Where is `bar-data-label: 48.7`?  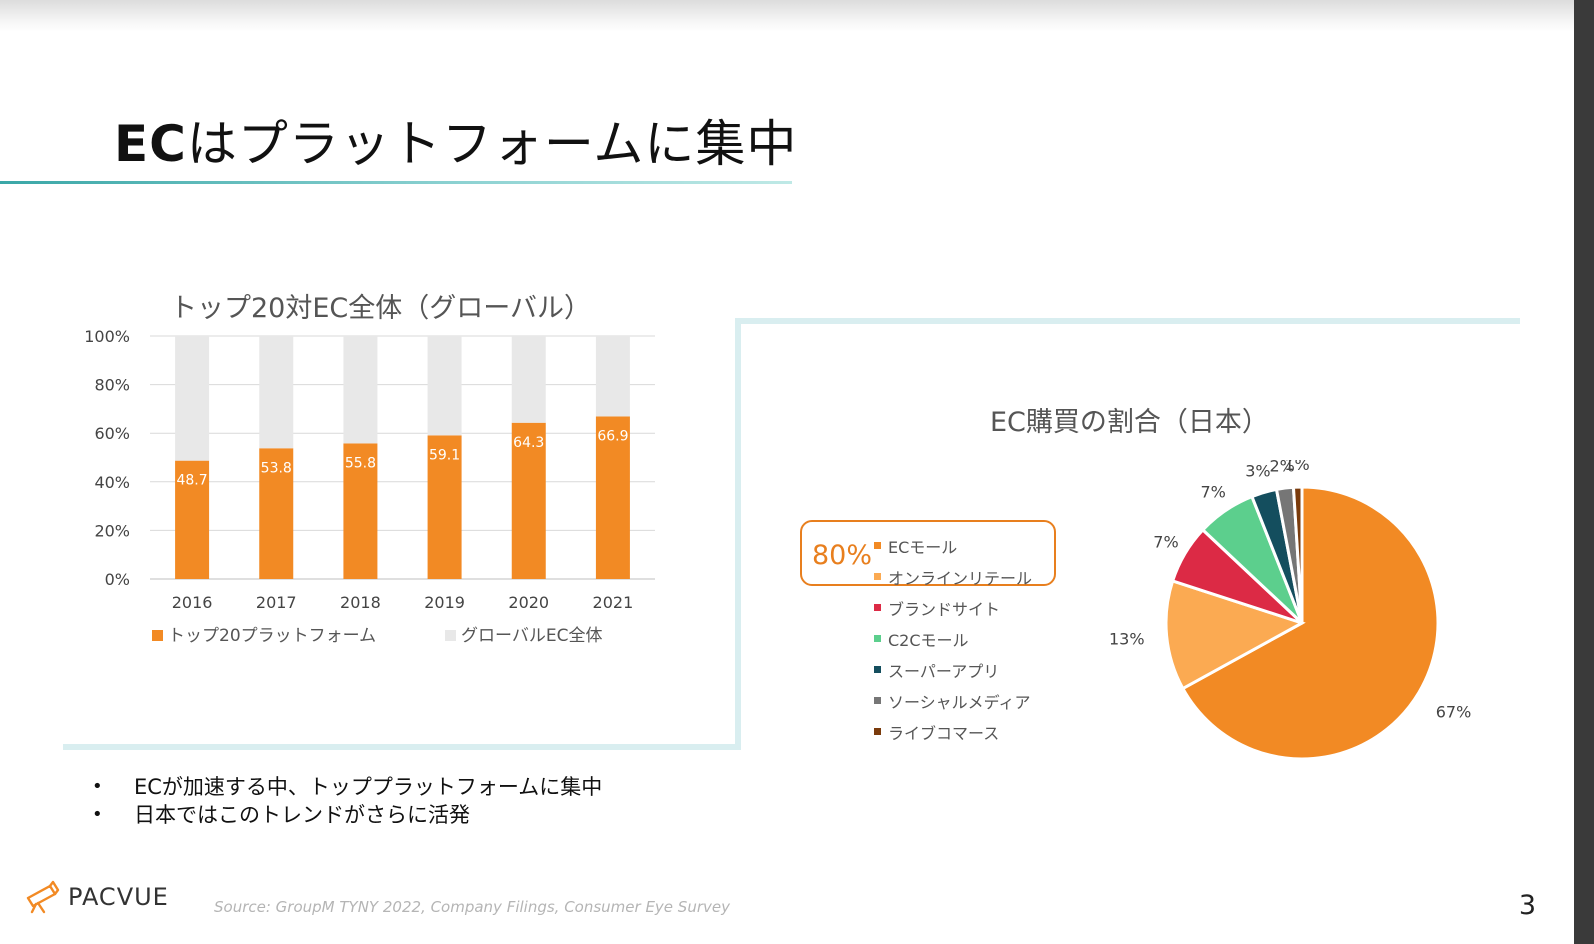
bar-data-label: 48.7 is located at coordinates (191, 481).